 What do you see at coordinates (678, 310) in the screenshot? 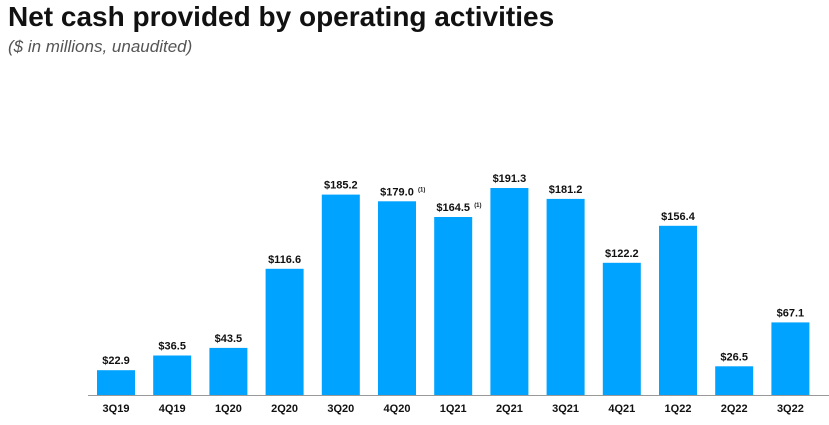
I see `bar-1Q22` at bounding box center [678, 310].